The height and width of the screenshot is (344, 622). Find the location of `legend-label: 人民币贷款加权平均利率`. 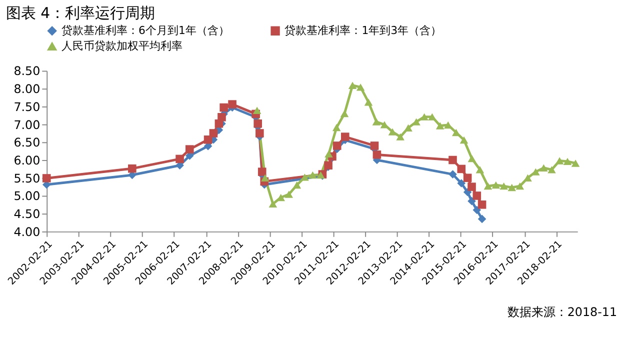

legend-label: 人民币贷款加权平均利率 is located at coordinates (122, 45).